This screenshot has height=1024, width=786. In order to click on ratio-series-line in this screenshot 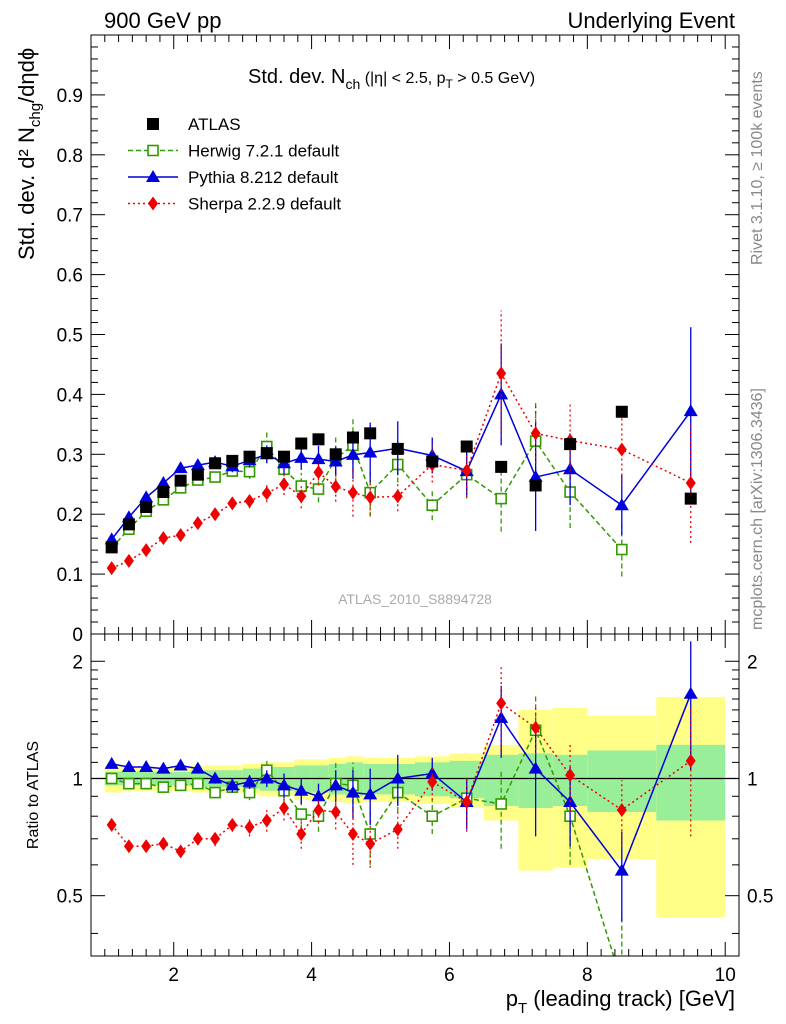, I will do `click(401, 777)`.